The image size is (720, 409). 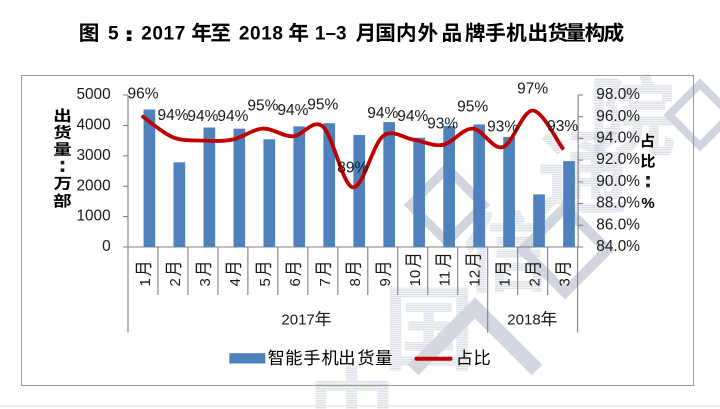 What do you see at coordinates (142, 94) in the screenshot?
I see `svg-text: 96%` at bounding box center [142, 94].